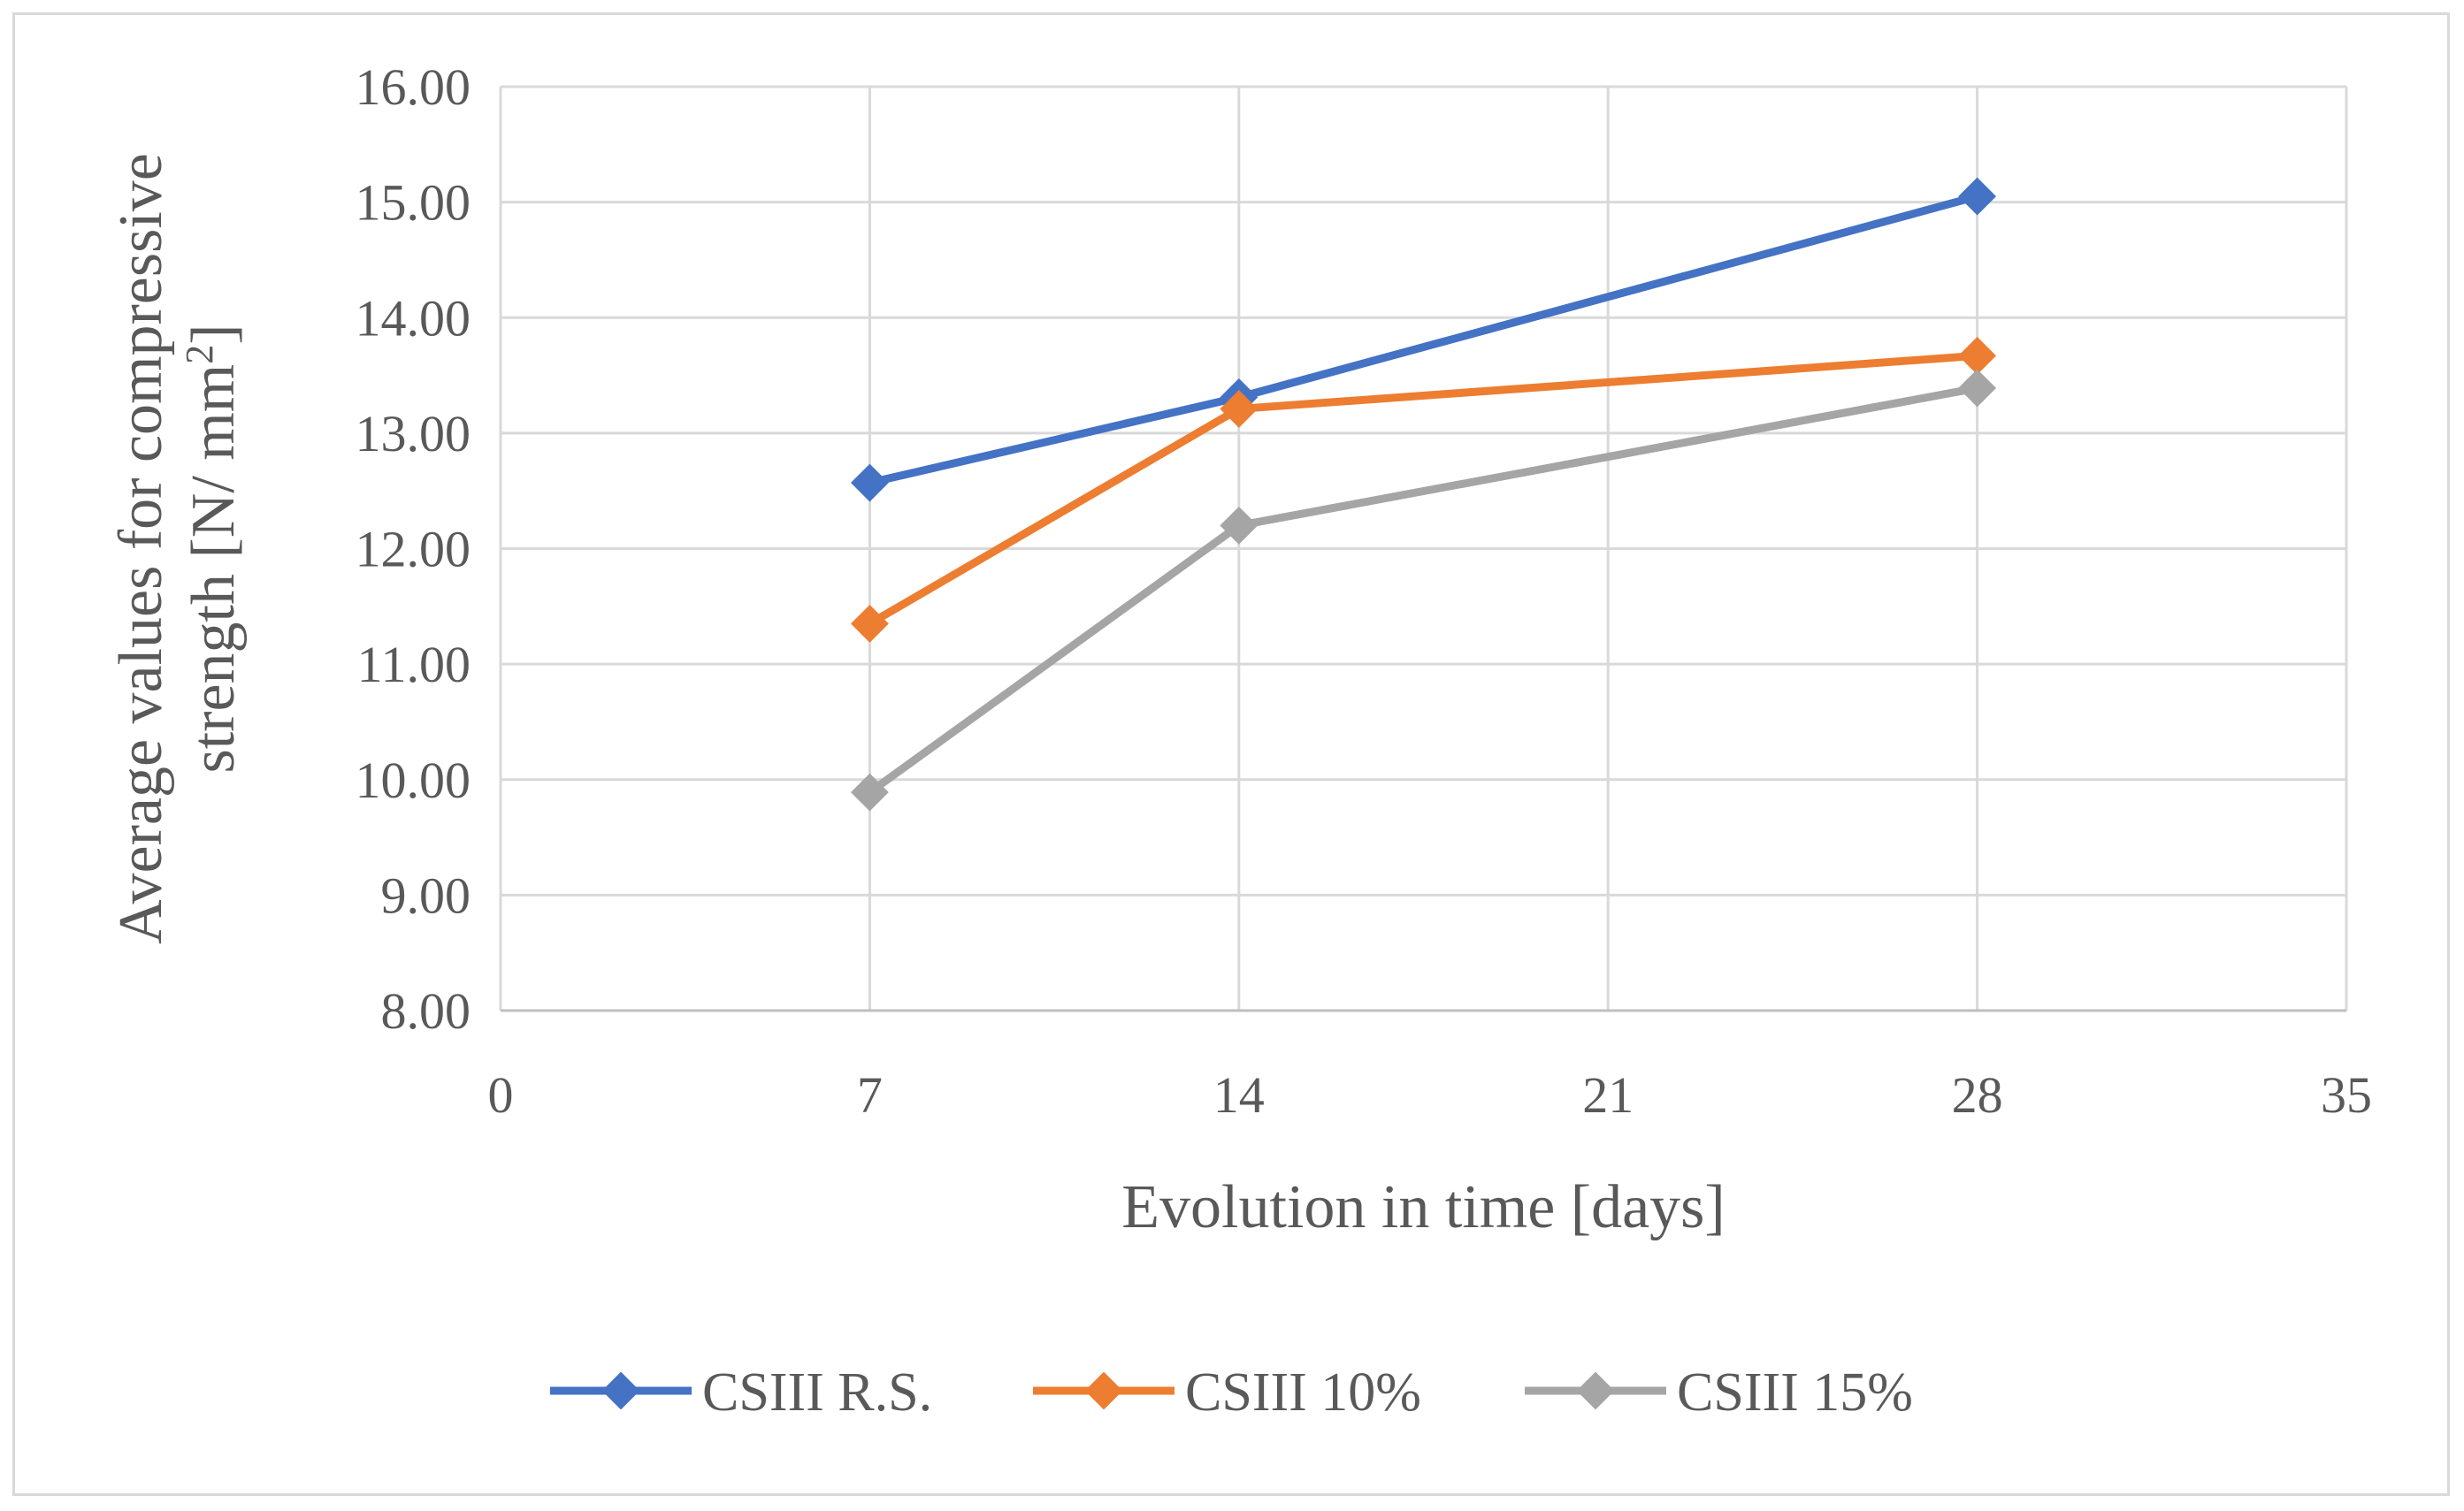 The height and width of the screenshot is (1511, 2464). What do you see at coordinates (413, 550) in the screenshot?
I see `y-tick-label: 12.00` at bounding box center [413, 550].